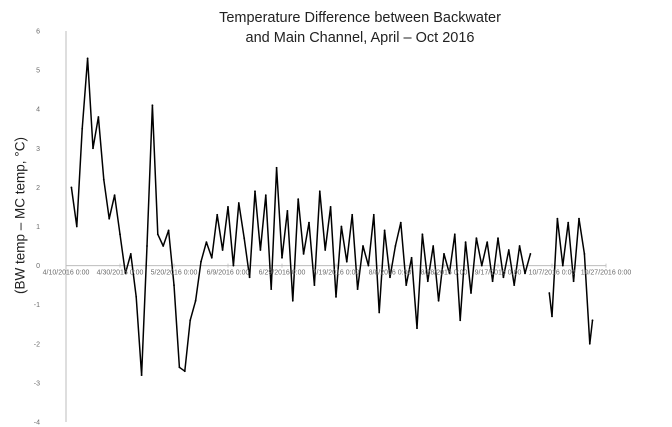  I want to click on x-tick-label: 9/17/2016 0:00, so click(498, 273).